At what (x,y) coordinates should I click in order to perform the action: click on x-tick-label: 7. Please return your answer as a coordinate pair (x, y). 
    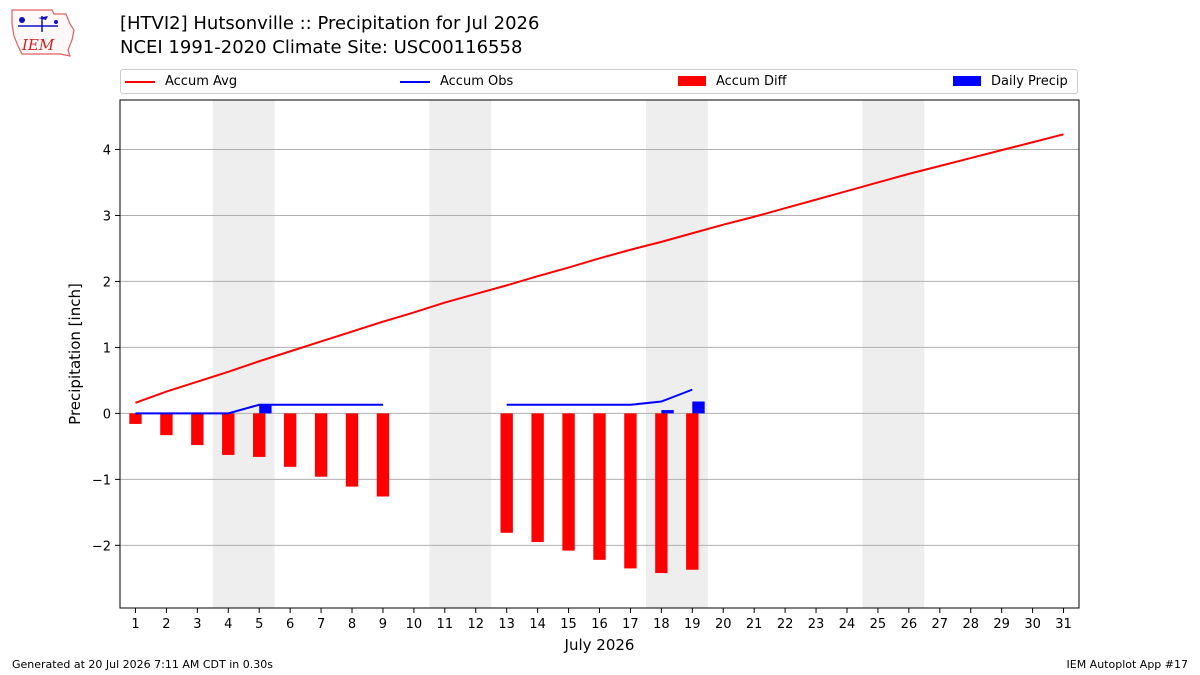
    Looking at the image, I should click on (321, 624).